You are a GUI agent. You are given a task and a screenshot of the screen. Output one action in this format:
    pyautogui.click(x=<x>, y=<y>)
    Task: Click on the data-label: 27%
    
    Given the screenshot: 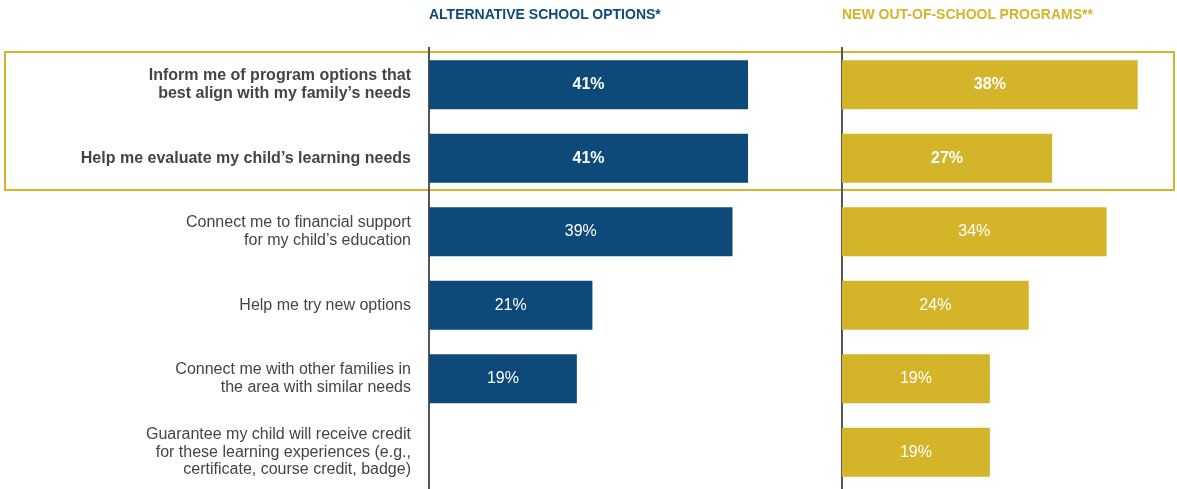 What is the action you would take?
    pyautogui.click(x=947, y=157)
    